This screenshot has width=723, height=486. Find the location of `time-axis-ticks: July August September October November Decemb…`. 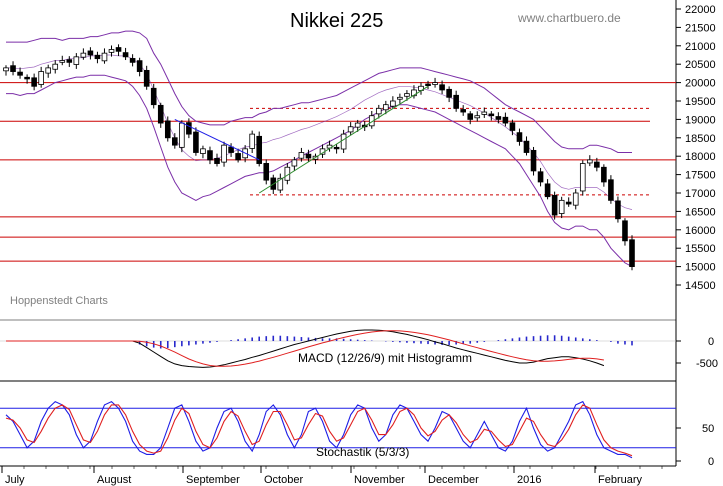

time-axis-ticks: July August September October November Decemb… is located at coordinates (332, 476).